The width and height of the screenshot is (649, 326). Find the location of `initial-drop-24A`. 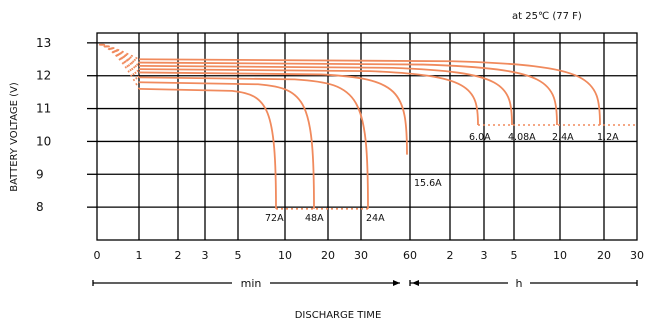

initial-drop-24A is located at coordinates (119, 60).